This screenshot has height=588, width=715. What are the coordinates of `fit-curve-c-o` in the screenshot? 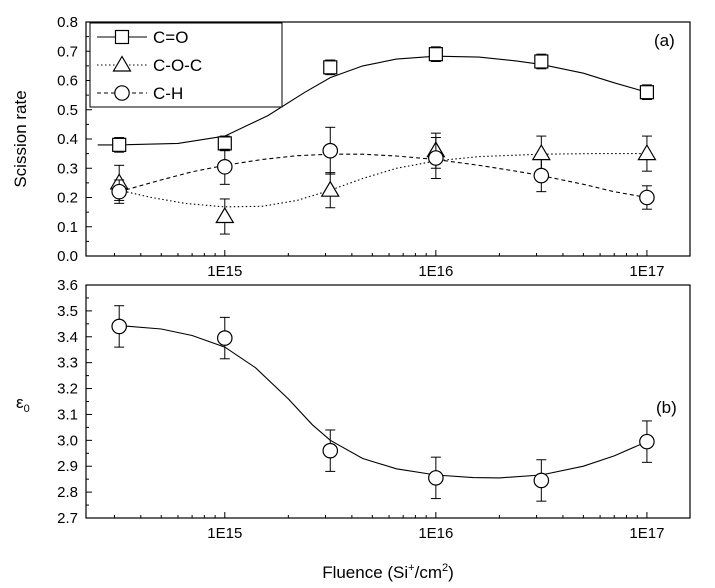 It's located at (372, 100).